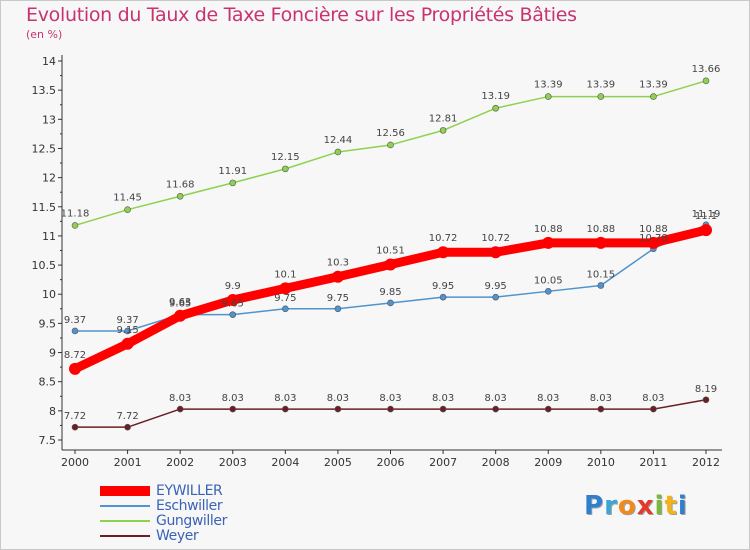  I want to click on data-label: 12.44, so click(338, 140).